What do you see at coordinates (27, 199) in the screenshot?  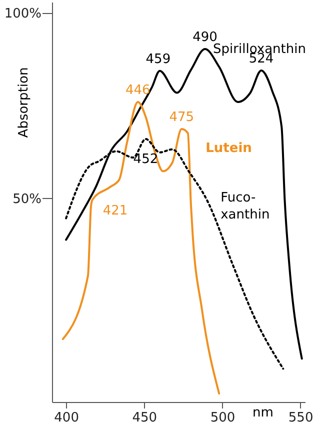 I see `y-tick-label: 50%` at bounding box center [27, 199].